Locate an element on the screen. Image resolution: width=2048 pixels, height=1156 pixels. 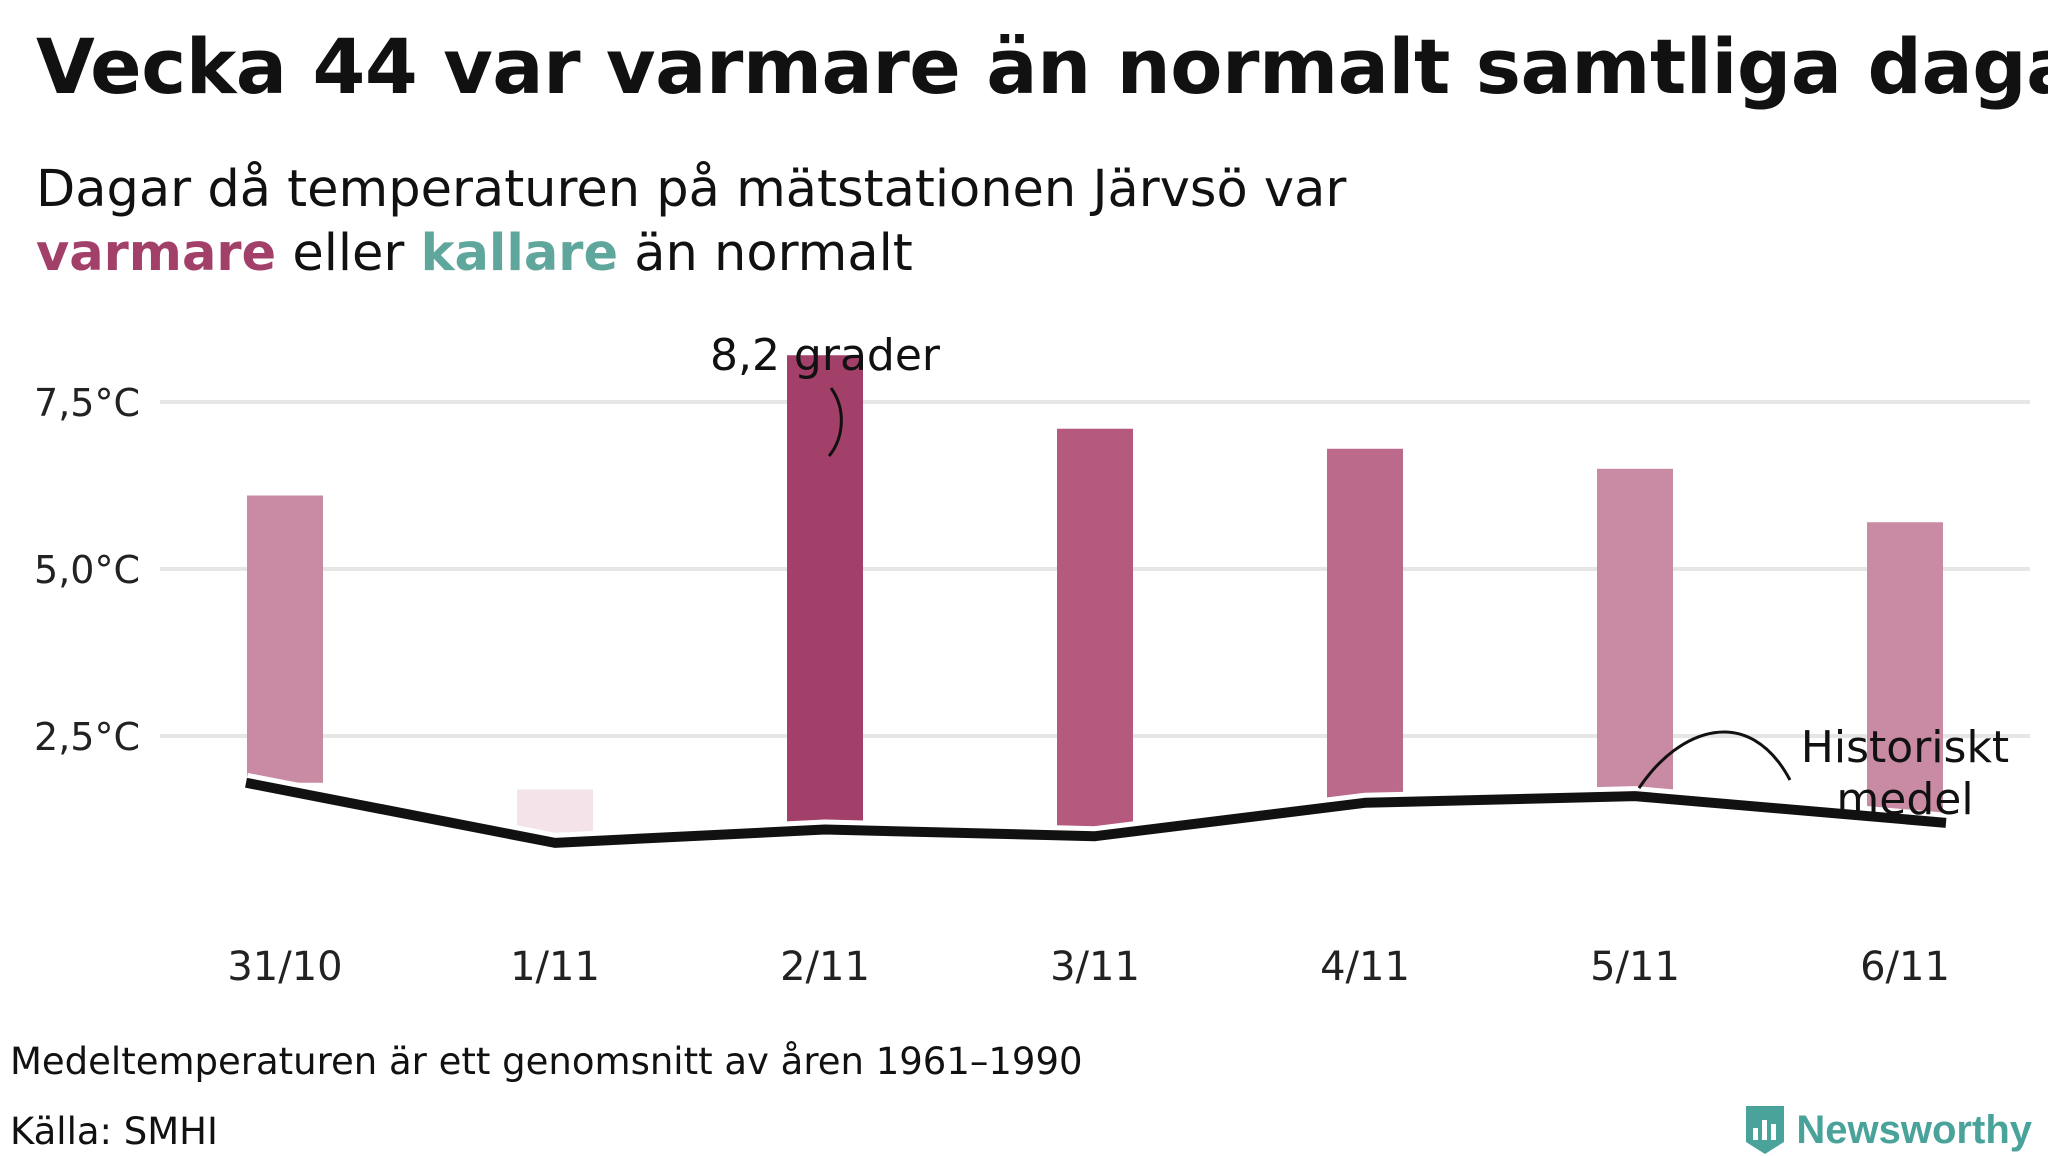
max-annotation-label: 8,2 grader is located at coordinates (825, 355).